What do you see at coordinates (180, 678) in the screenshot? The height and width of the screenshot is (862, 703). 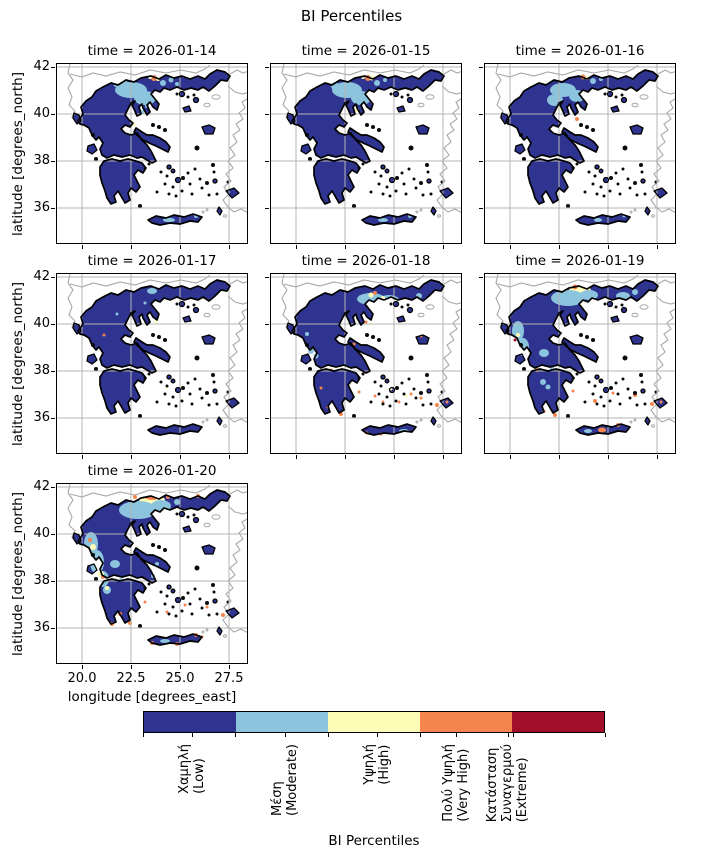 I see `x-tick-label: 25.0` at bounding box center [180, 678].